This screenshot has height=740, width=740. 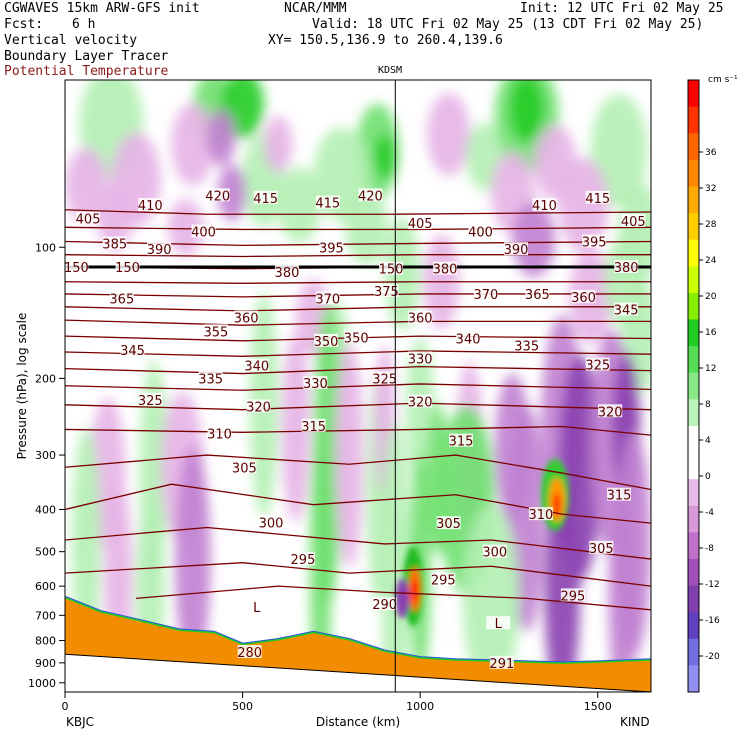 I want to click on x-tick-label: 0, so click(x=65, y=706).